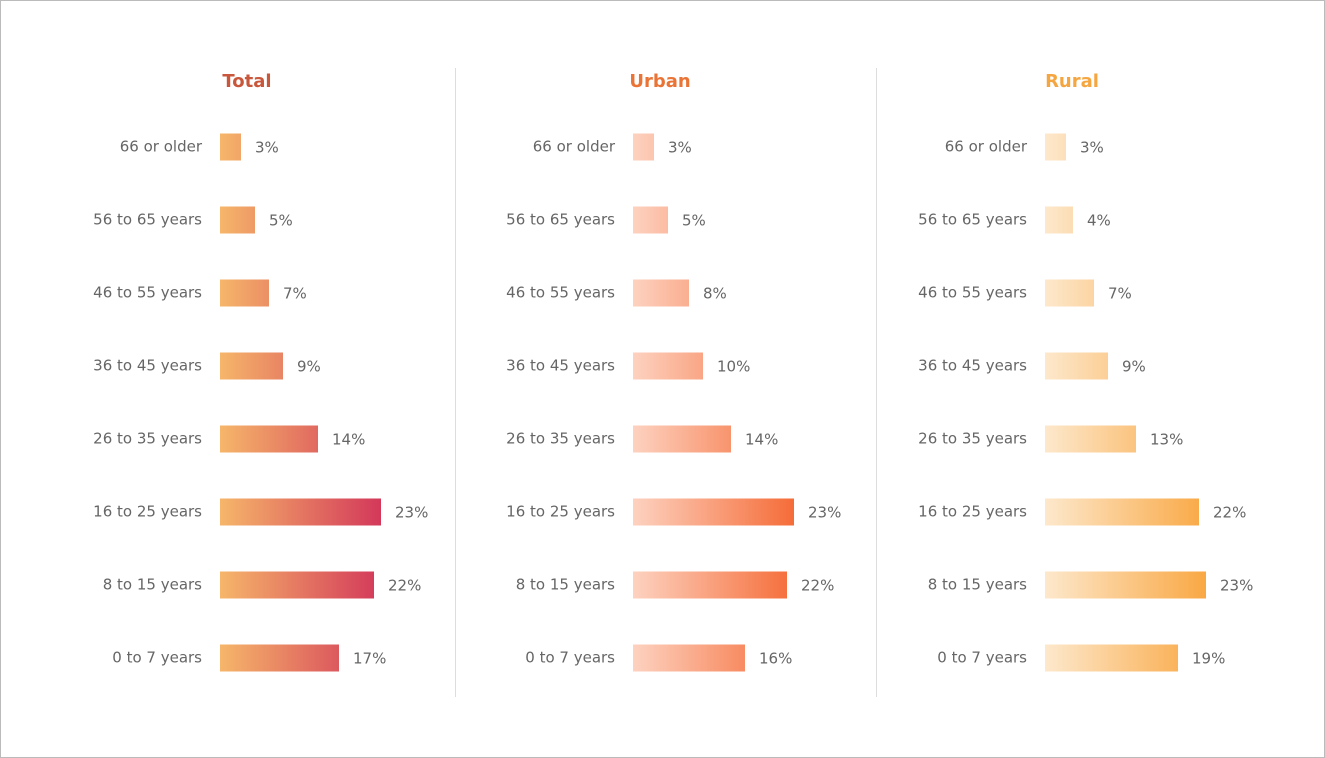 This screenshot has width=1325, height=758. I want to click on value-label: 13%, so click(1166, 440).